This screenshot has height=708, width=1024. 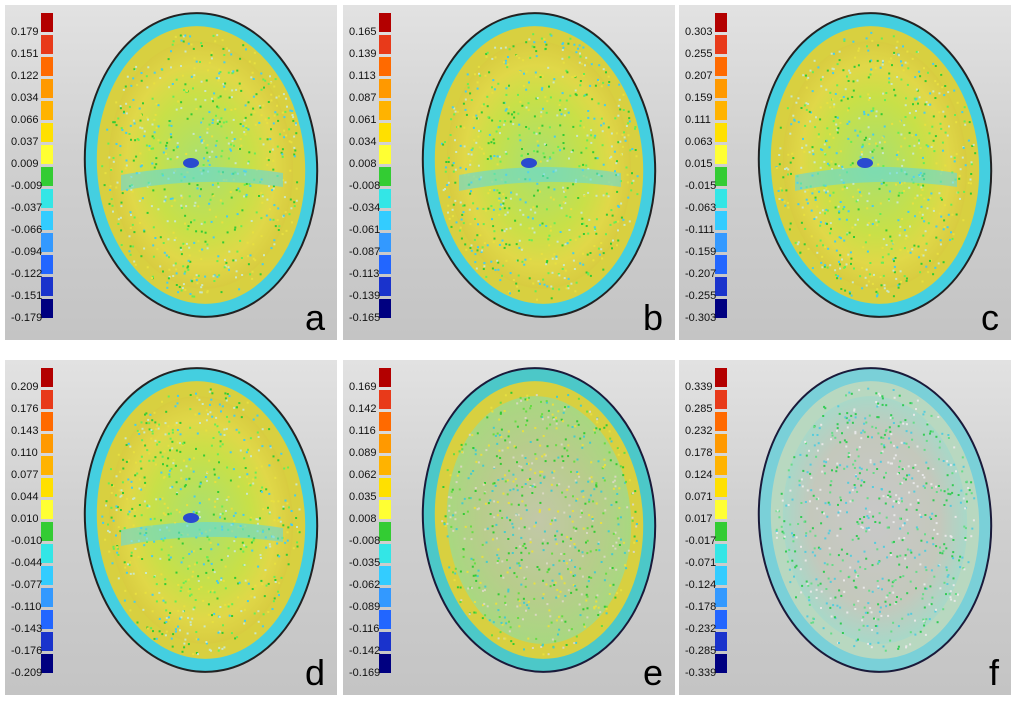 What do you see at coordinates (27, 252) in the screenshot?
I see `scale-label: -0.094` at bounding box center [27, 252].